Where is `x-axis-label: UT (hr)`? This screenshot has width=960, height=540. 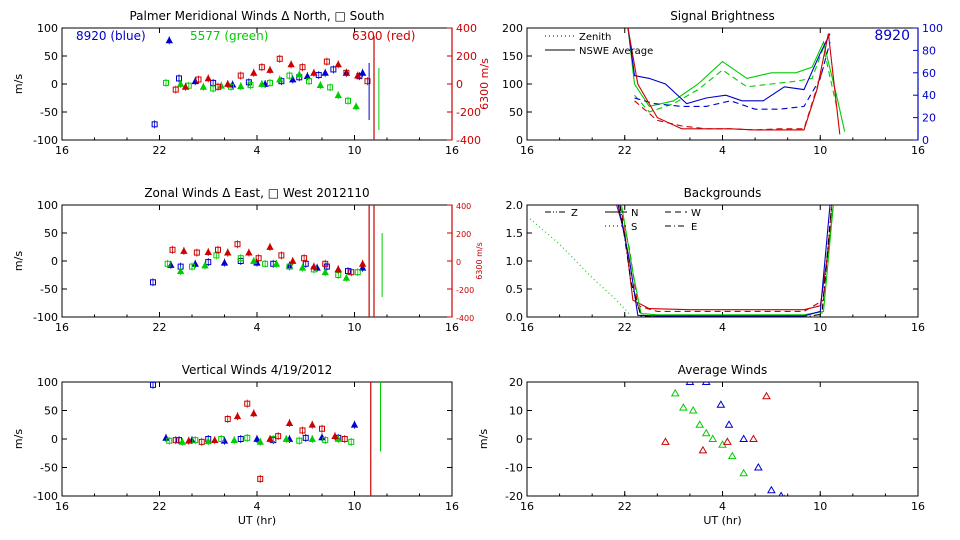
x-axis-label: UT (hr) is located at coordinates (722, 520).